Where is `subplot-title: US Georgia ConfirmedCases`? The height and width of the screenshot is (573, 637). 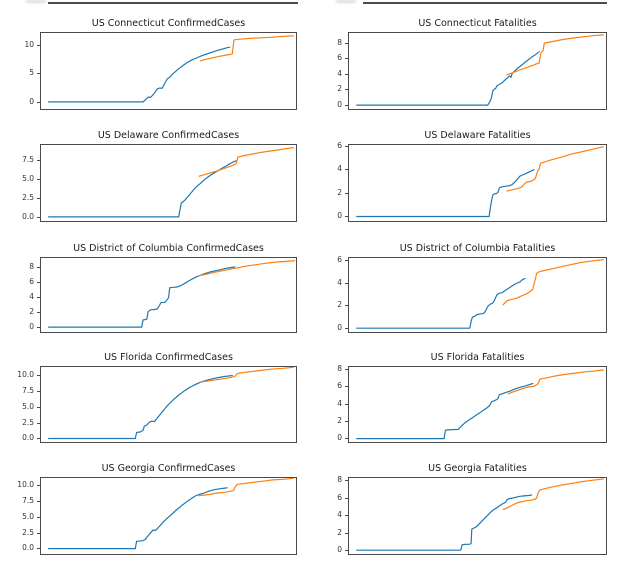 subplot-title: US Georgia ConfirmedCases is located at coordinates (168, 468).